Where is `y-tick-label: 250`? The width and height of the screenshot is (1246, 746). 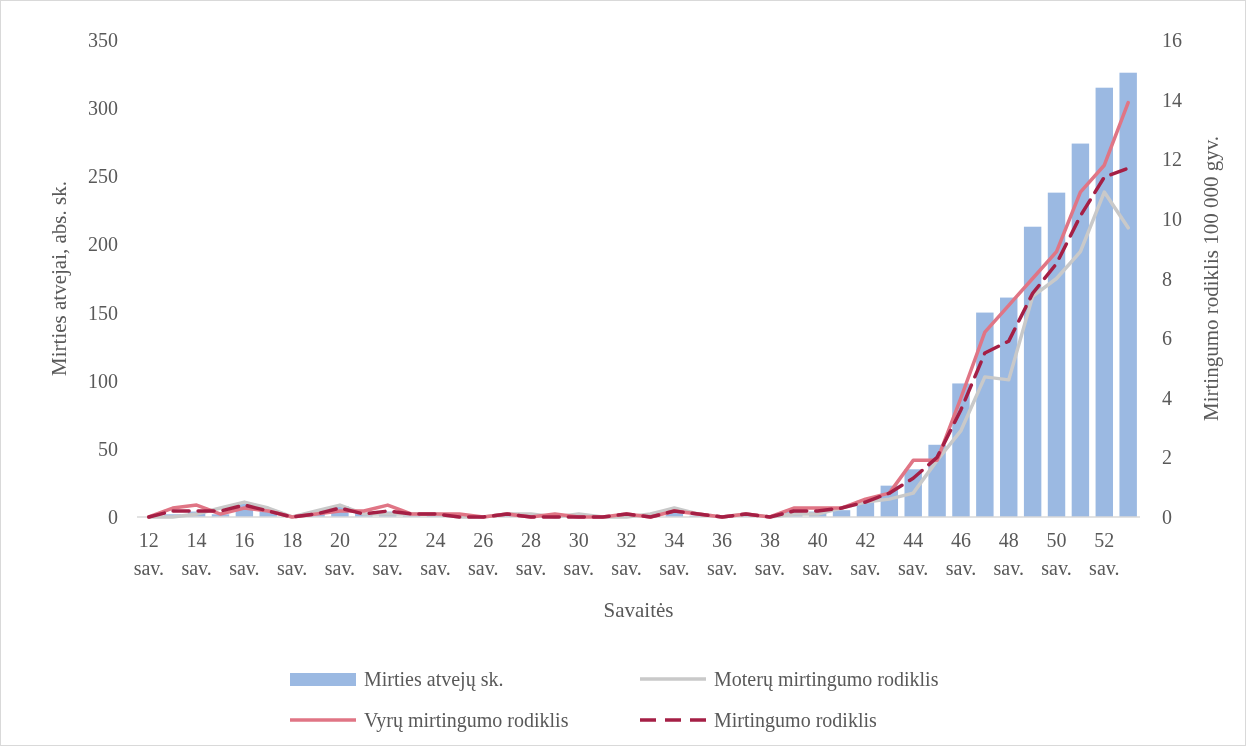
y-tick-label: 250 is located at coordinates (103, 176).